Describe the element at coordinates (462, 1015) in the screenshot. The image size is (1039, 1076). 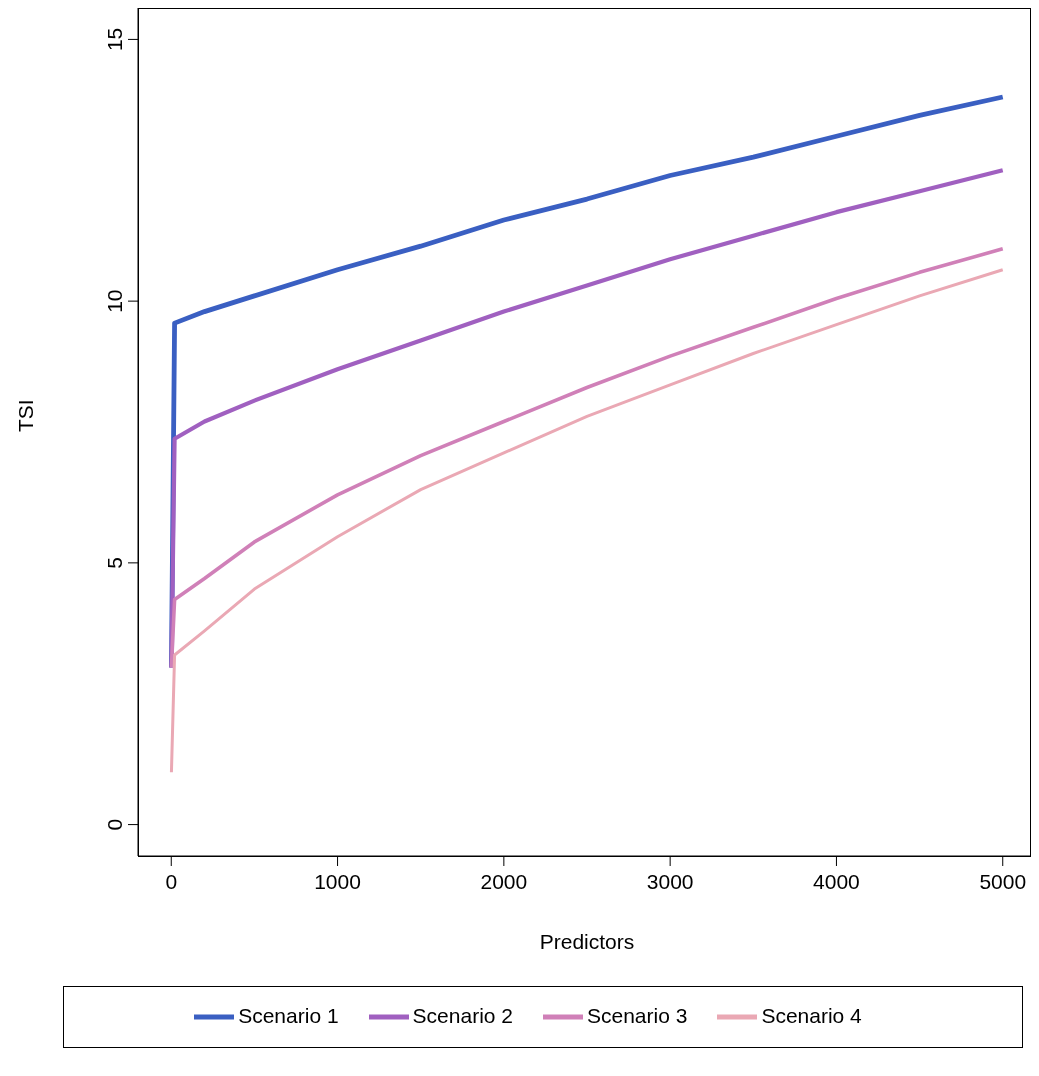
I see `legend-label: Scenario 2` at that location.